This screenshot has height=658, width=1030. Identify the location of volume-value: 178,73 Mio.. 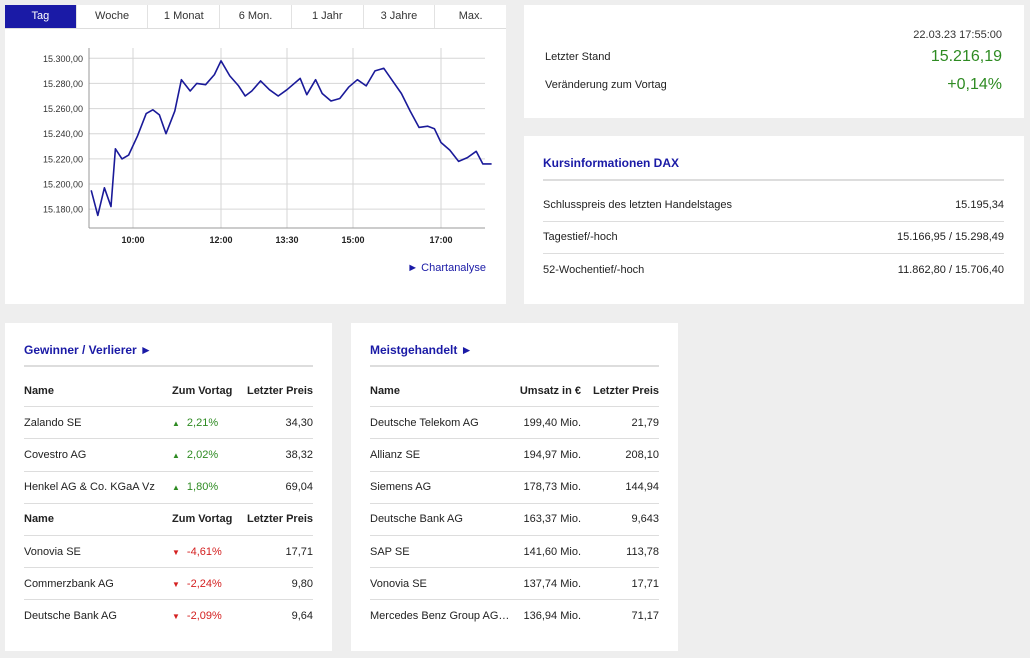
(552, 487).